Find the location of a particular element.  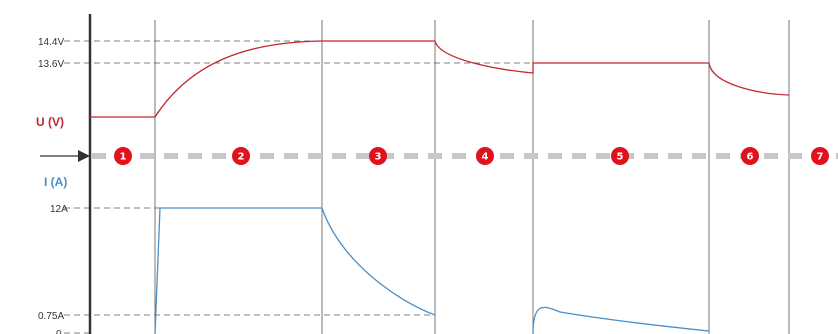

stage-badge-label-4: 4 is located at coordinates (485, 157).